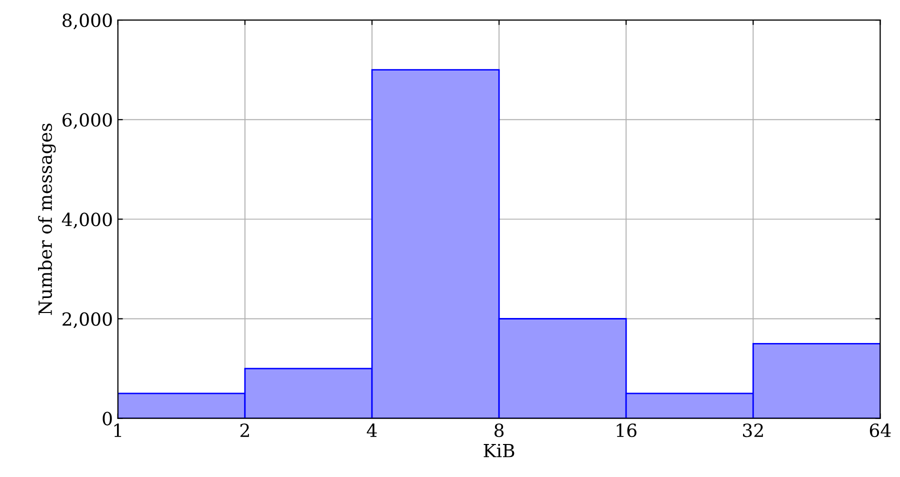  What do you see at coordinates (118, 430) in the screenshot?
I see `x-tick-label: 1` at bounding box center [118, 430].